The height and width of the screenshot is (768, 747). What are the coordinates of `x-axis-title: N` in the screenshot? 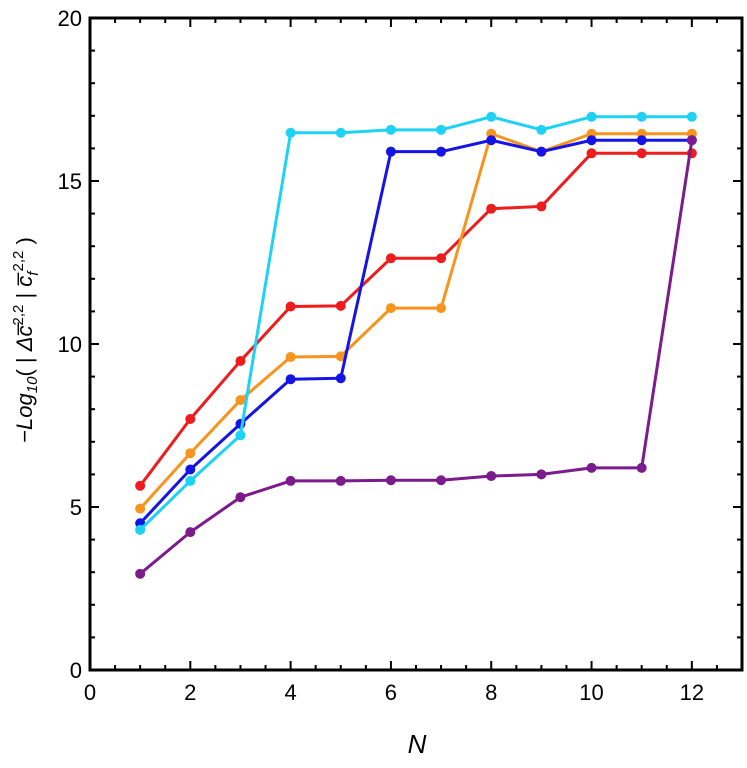 It's located at (417, 744).